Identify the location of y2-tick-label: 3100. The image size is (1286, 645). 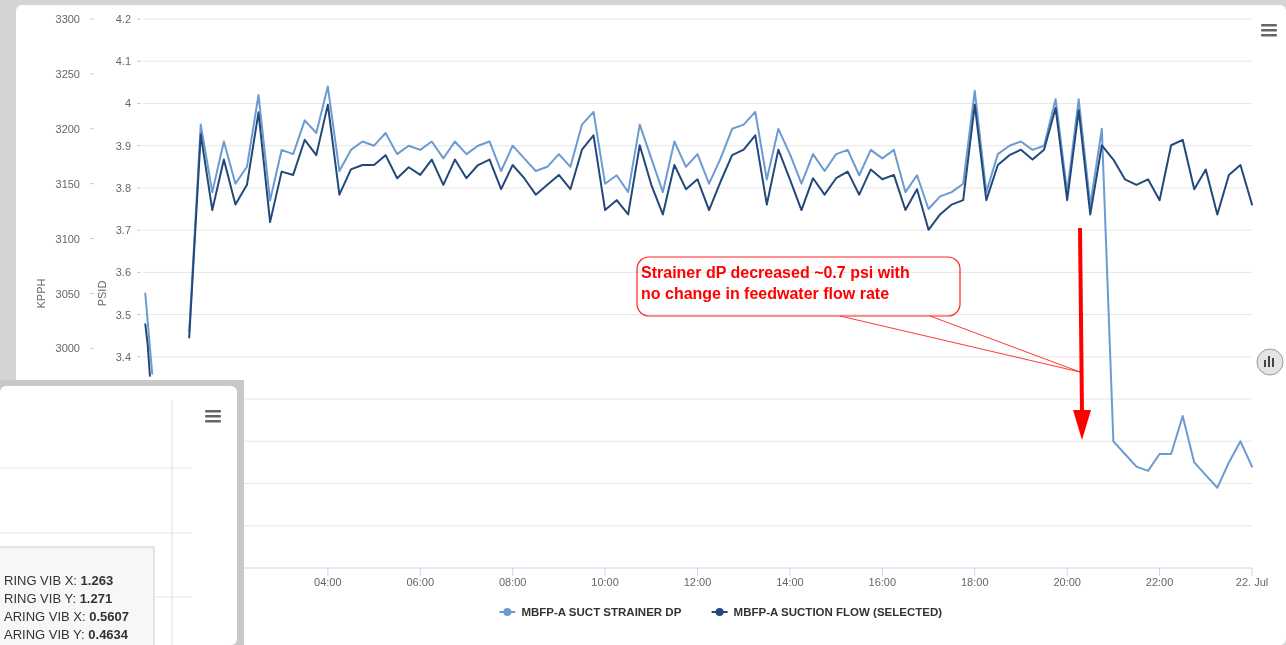
(67, 238).